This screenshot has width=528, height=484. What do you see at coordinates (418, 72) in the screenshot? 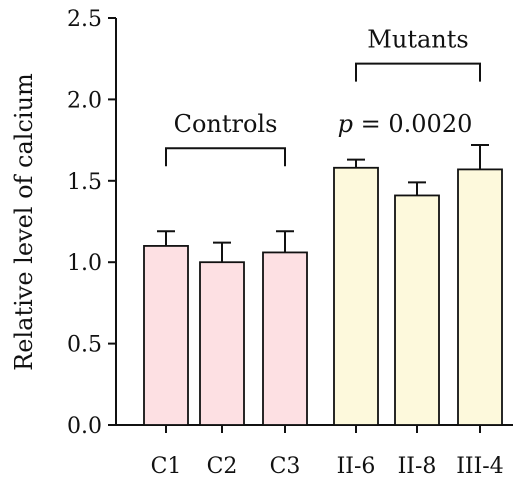
I see `group-bracket-mutants` at bounding box center [418, 72].